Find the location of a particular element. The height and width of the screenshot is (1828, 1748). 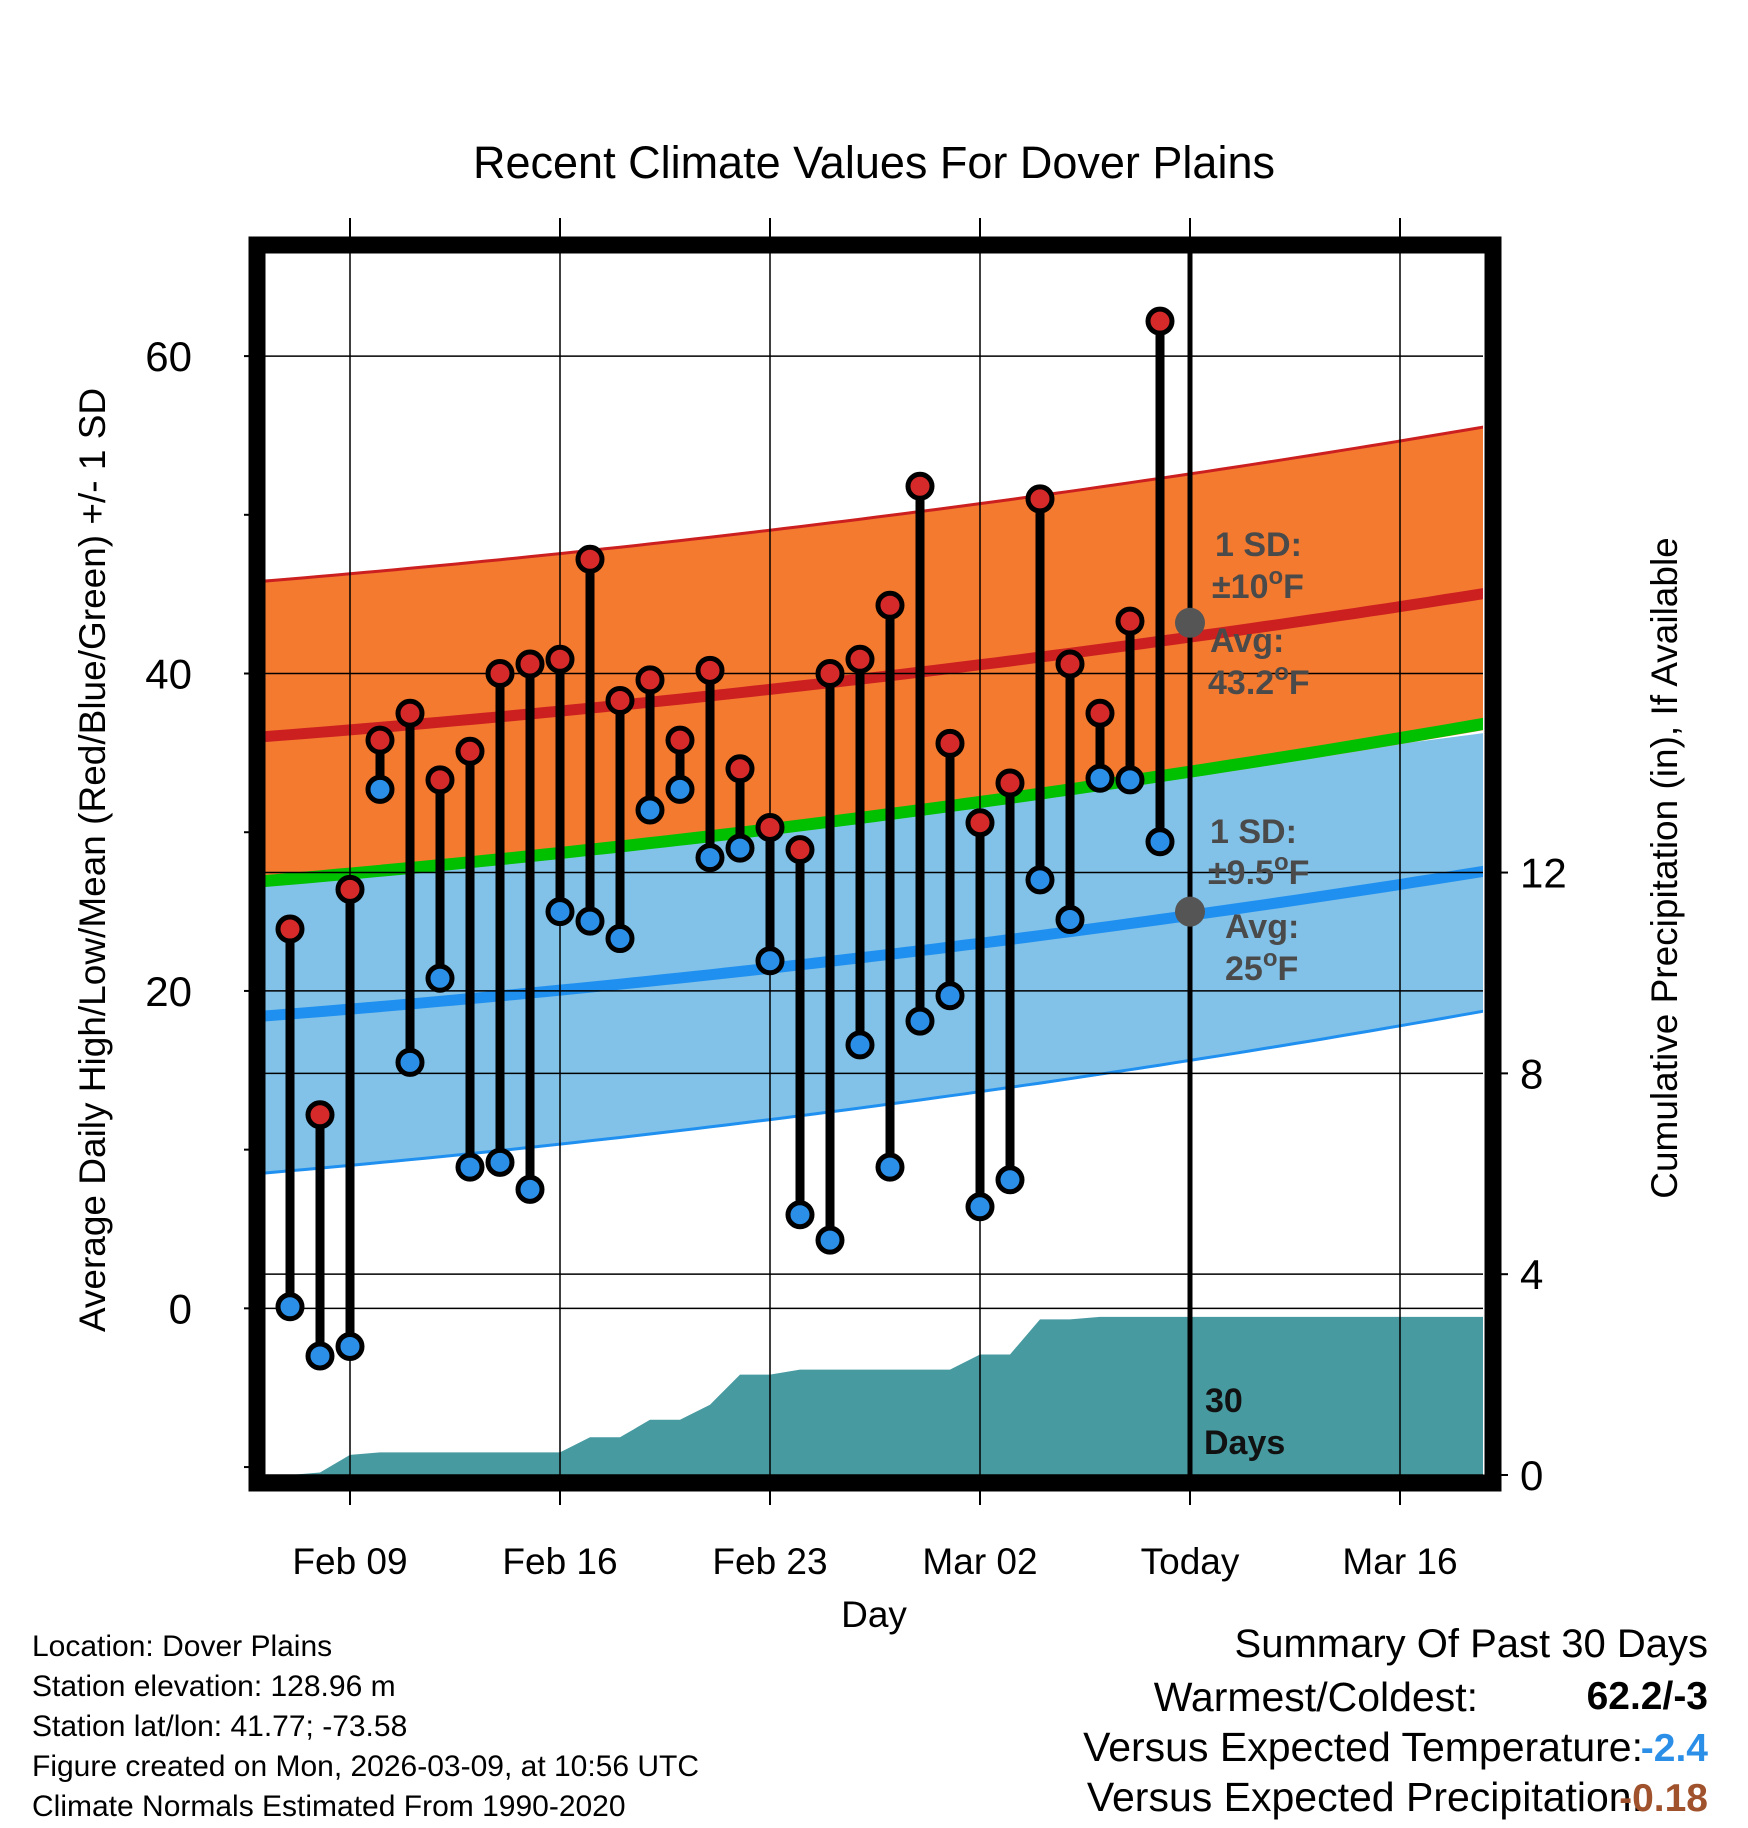

warmest-coldest-label: Warmest/Coldest: is located at coordinates (1315, 1697).